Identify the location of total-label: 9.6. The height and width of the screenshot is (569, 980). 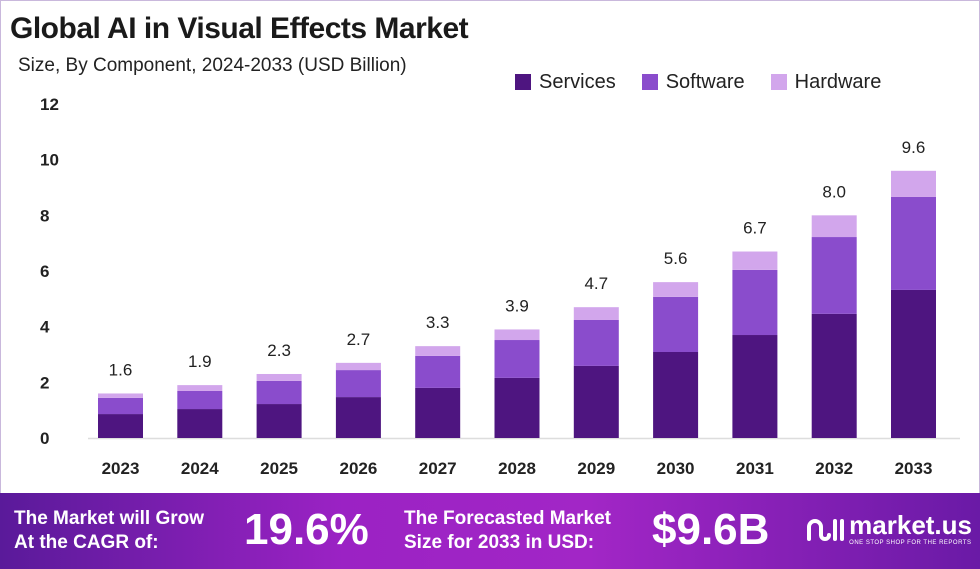
(914, 147).